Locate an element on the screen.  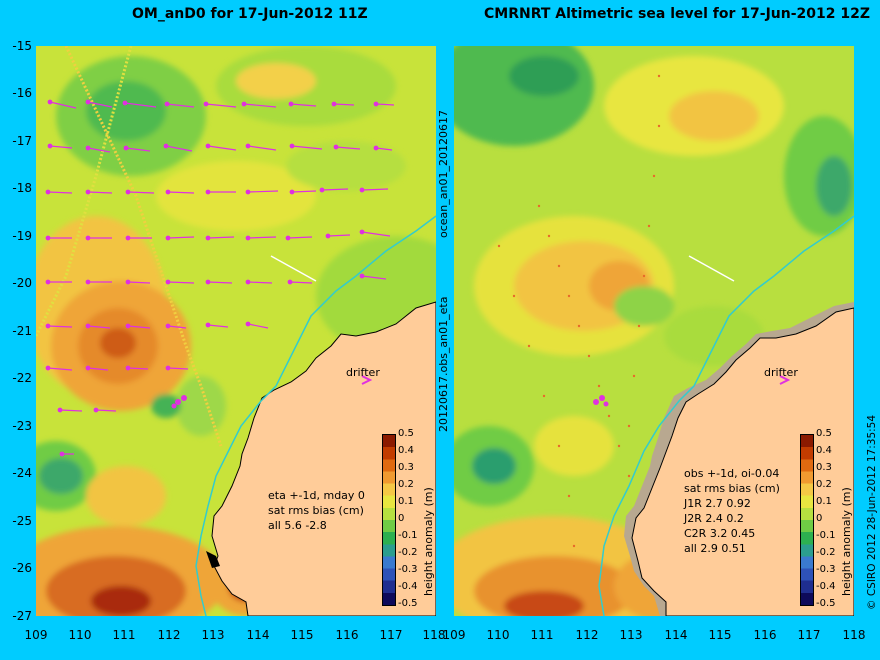
y-tick-label: -18 is located at coordinates (22, 188).